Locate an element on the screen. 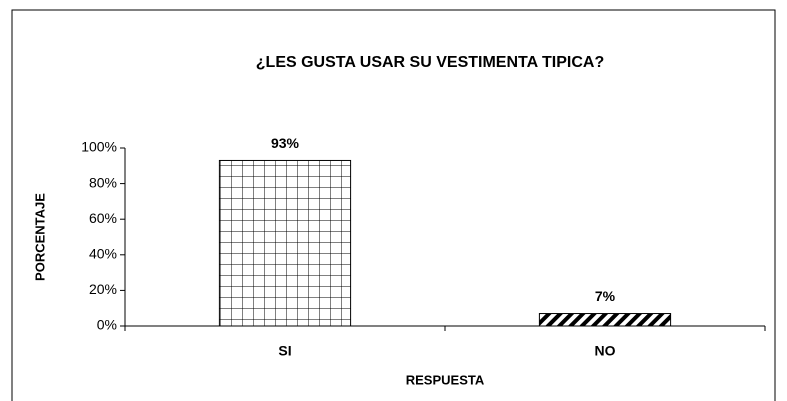 The image size is (787, 401). data-label: 93% is located at coordinates (285, 143).